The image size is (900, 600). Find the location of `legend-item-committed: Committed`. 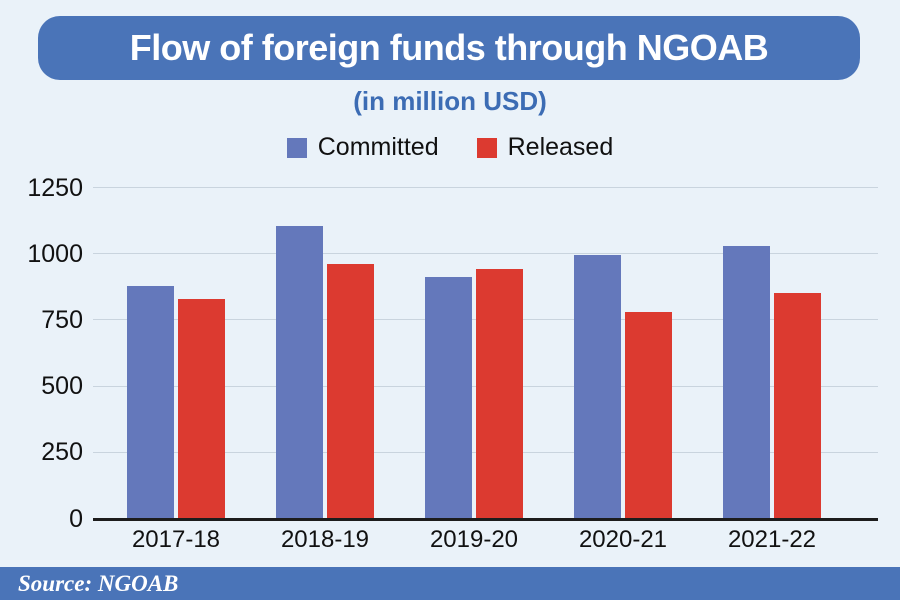

legend-item-committed: Committed is located at coordinates (362, 147).